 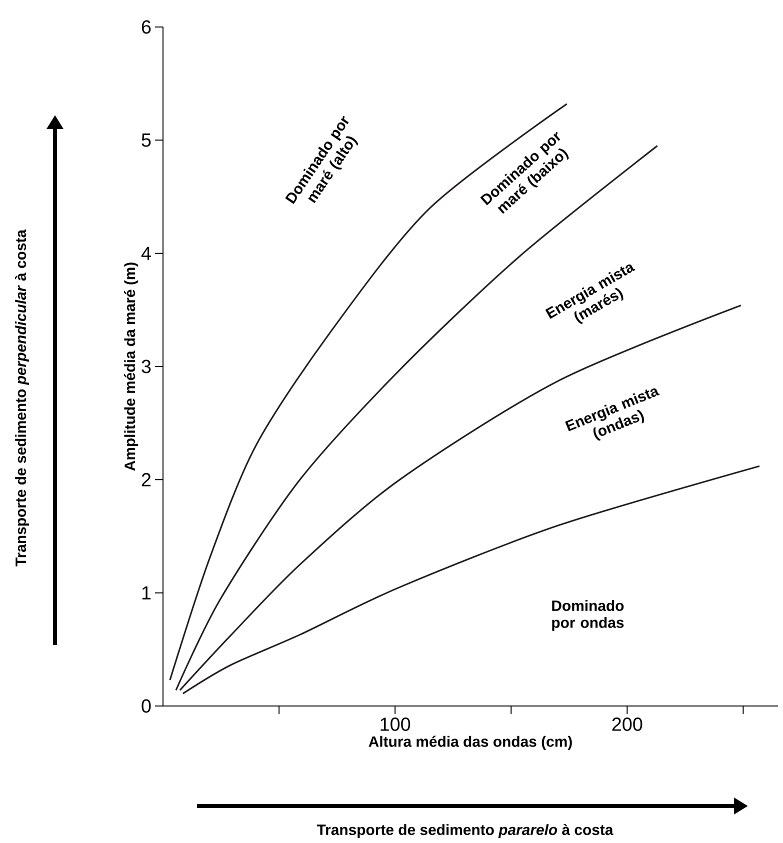 What do you see at coordinates (588, 615) in the screenshot?
I see `annotation: Dominado por ondas` at bounding box center [588, 615].